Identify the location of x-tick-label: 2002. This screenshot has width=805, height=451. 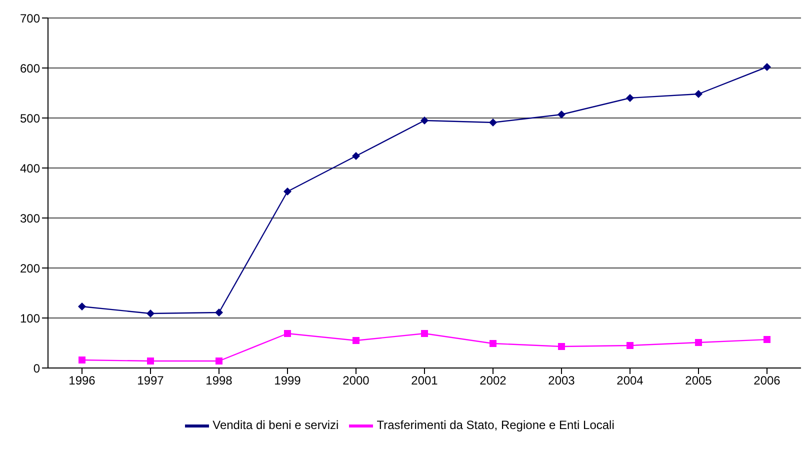
(493, 381).